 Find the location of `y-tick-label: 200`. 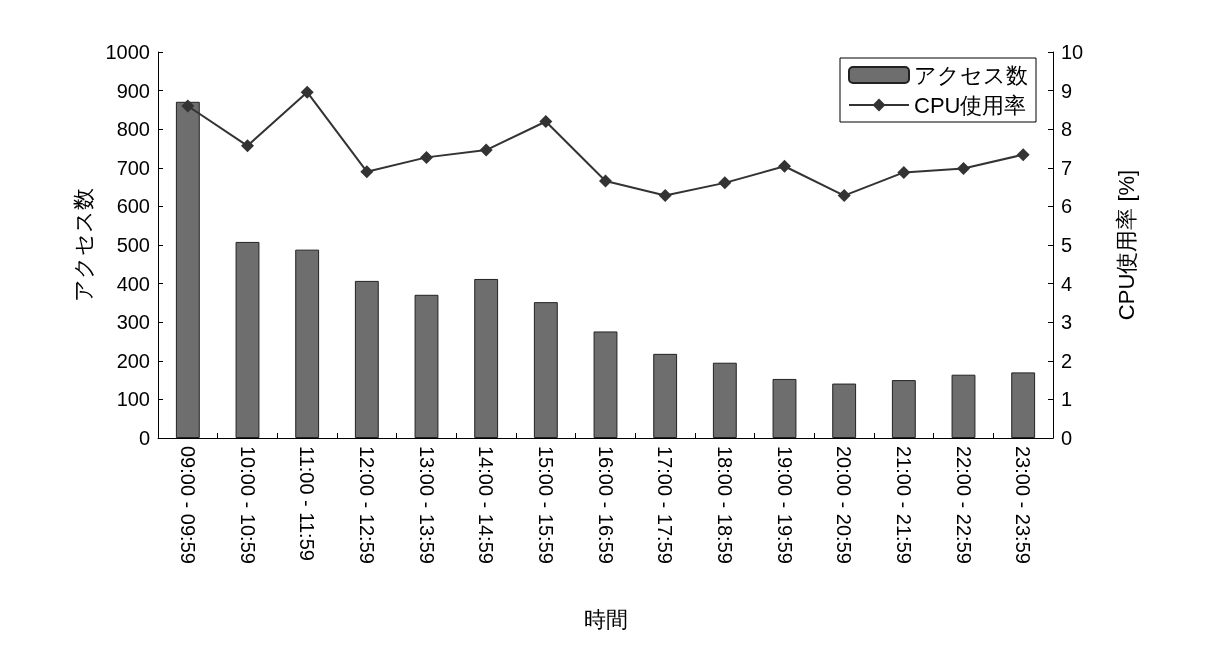

y-tick-label: 200 is located at coordinates (133, 360).